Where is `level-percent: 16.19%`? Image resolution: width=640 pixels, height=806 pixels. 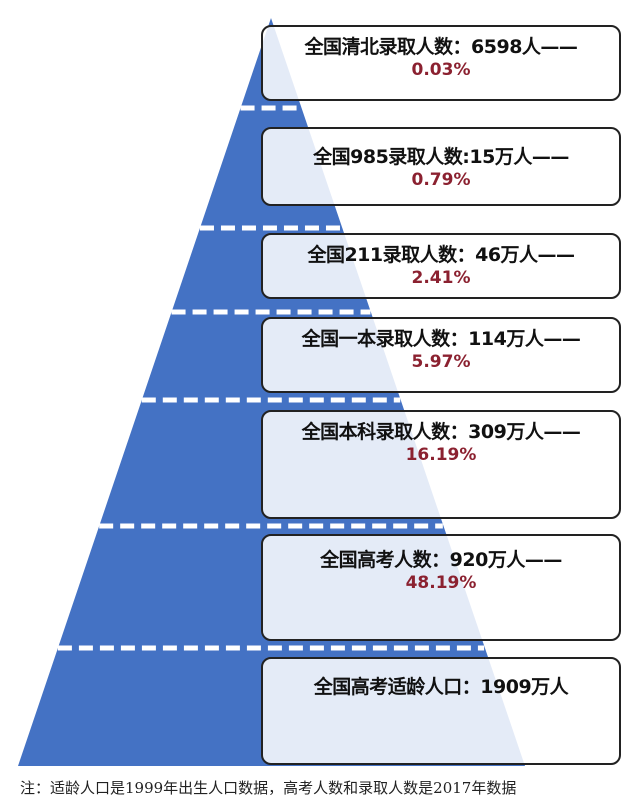
level-percent: 16.19% is located at coordinates (441, 455).